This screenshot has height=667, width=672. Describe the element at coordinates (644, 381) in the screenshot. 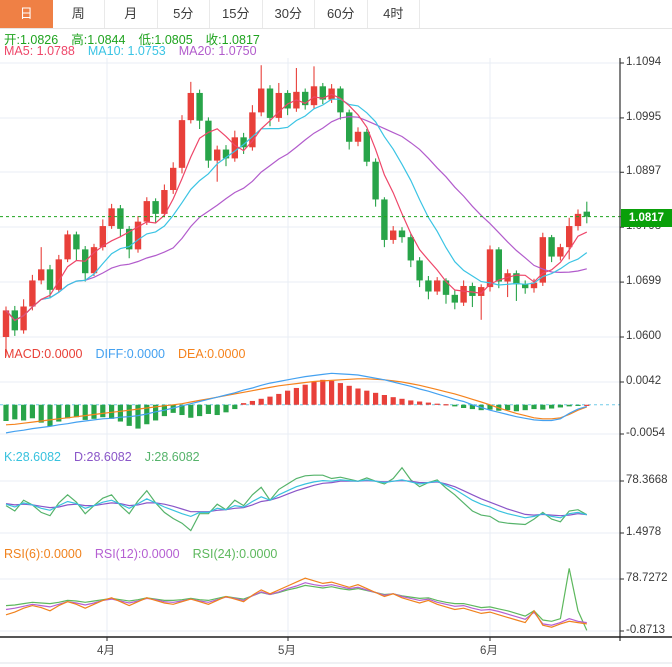

I see `macd-axis-label: 0.0042` at that location.